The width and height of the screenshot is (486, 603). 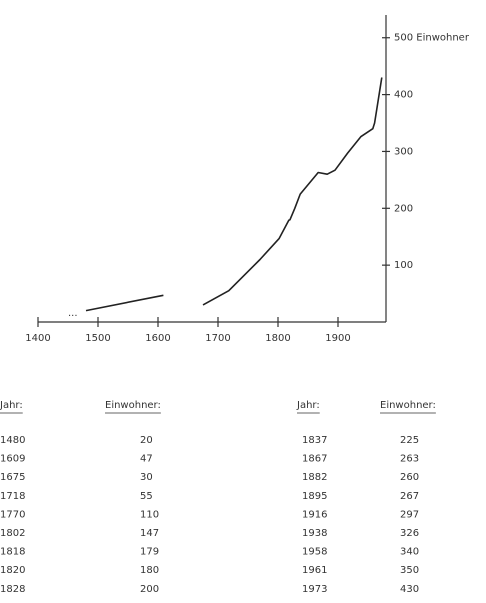 What do you see at coordinates (314, 496) in the screenshot?
I see `table-cell: 1895` at bounding box center [314, 496].